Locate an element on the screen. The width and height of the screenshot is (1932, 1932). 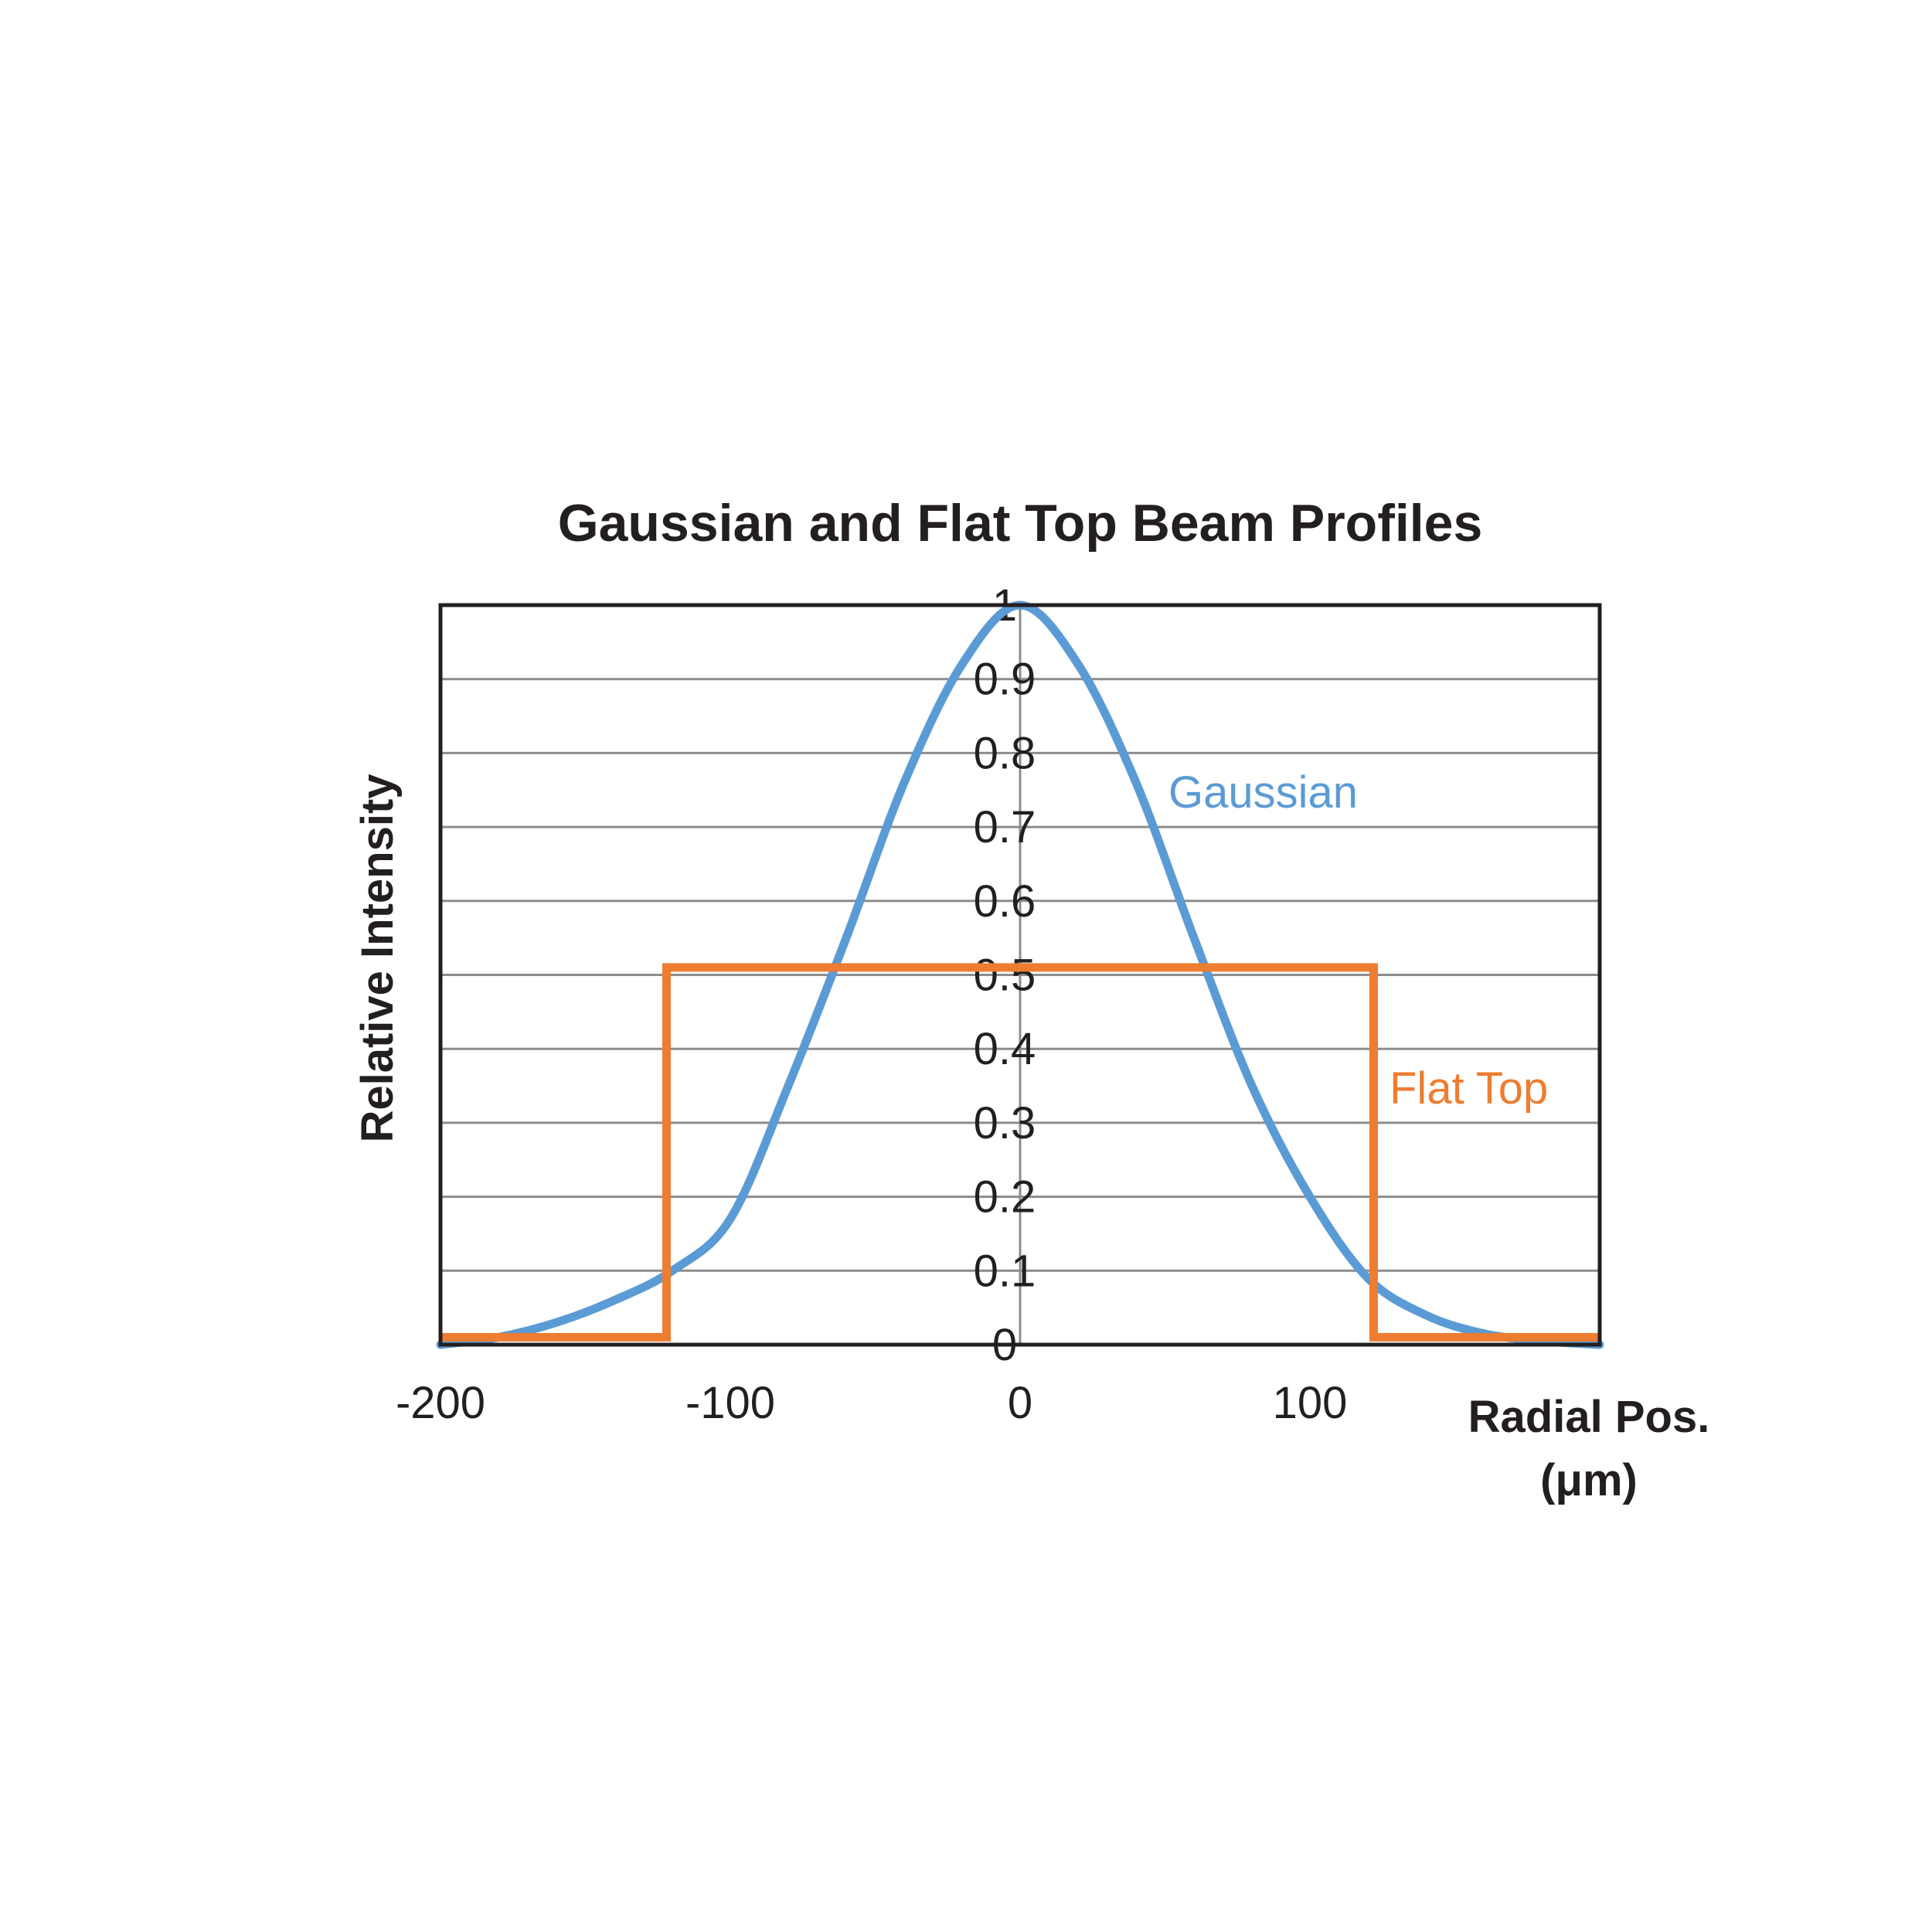
x-tick-label: 100 is located at coordinates (1311, 1403).